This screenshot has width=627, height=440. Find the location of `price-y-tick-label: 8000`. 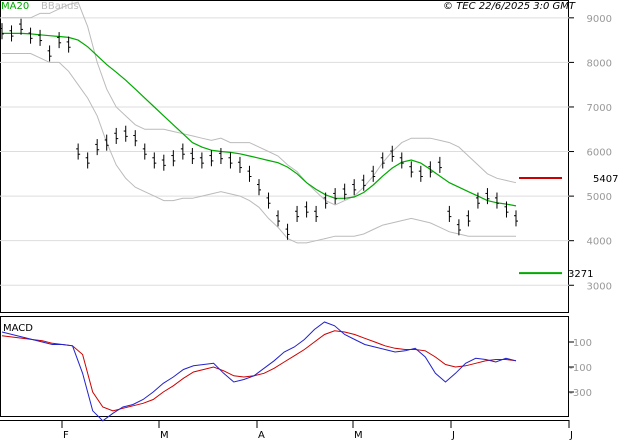

price-y-tick-label: 8000 is located at coordinates (599, 63).